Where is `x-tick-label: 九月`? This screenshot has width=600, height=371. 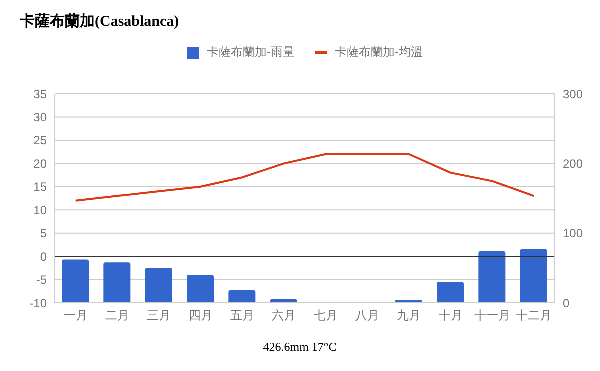 x-tick-label: 九月 is located at coordinates (409, 315).